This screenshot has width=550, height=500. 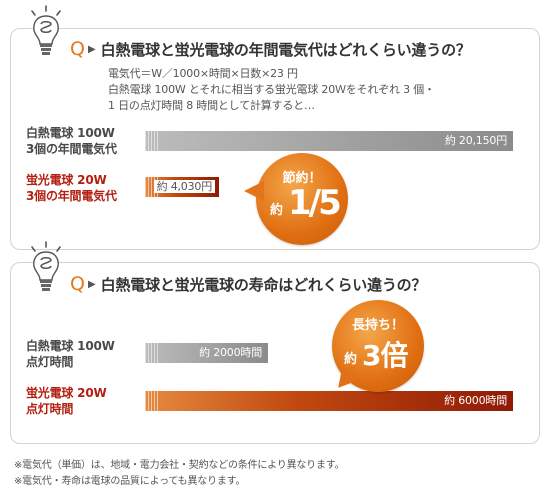 What do you see at coordinates (315, 203) in the screenshot?
I see `badge-value: 1/5` at bounding box center [315, 203].